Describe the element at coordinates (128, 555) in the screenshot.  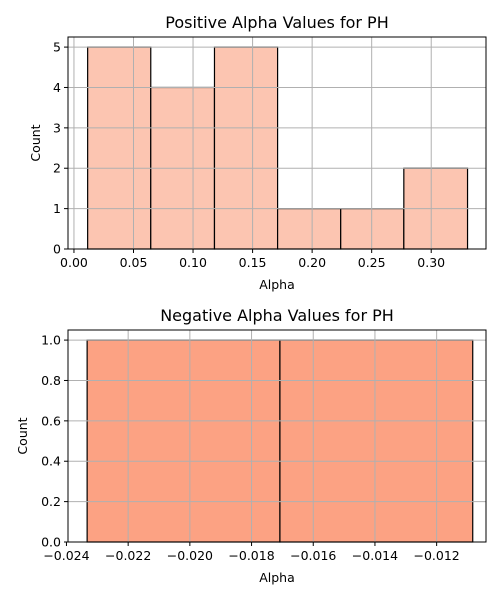
I see `x-tick-label: −0.022` at that location.